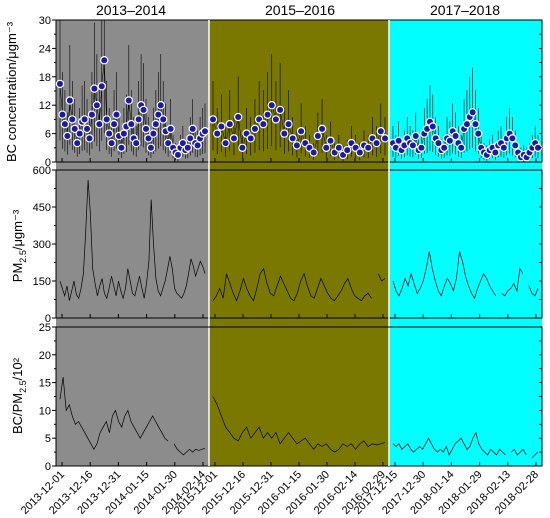 This screenshot has height=518, width=550. What do you see at coordinates (11, 91) in the screenshot?
I see `ylabel-bc: BC concentration/μgm⁻³` at bounding box center [11, 91].